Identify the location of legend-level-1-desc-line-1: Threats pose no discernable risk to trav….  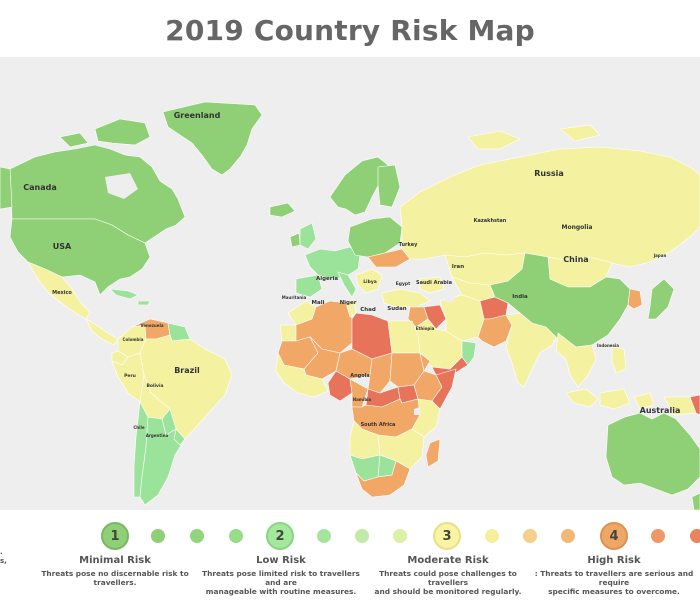
(115, 578).